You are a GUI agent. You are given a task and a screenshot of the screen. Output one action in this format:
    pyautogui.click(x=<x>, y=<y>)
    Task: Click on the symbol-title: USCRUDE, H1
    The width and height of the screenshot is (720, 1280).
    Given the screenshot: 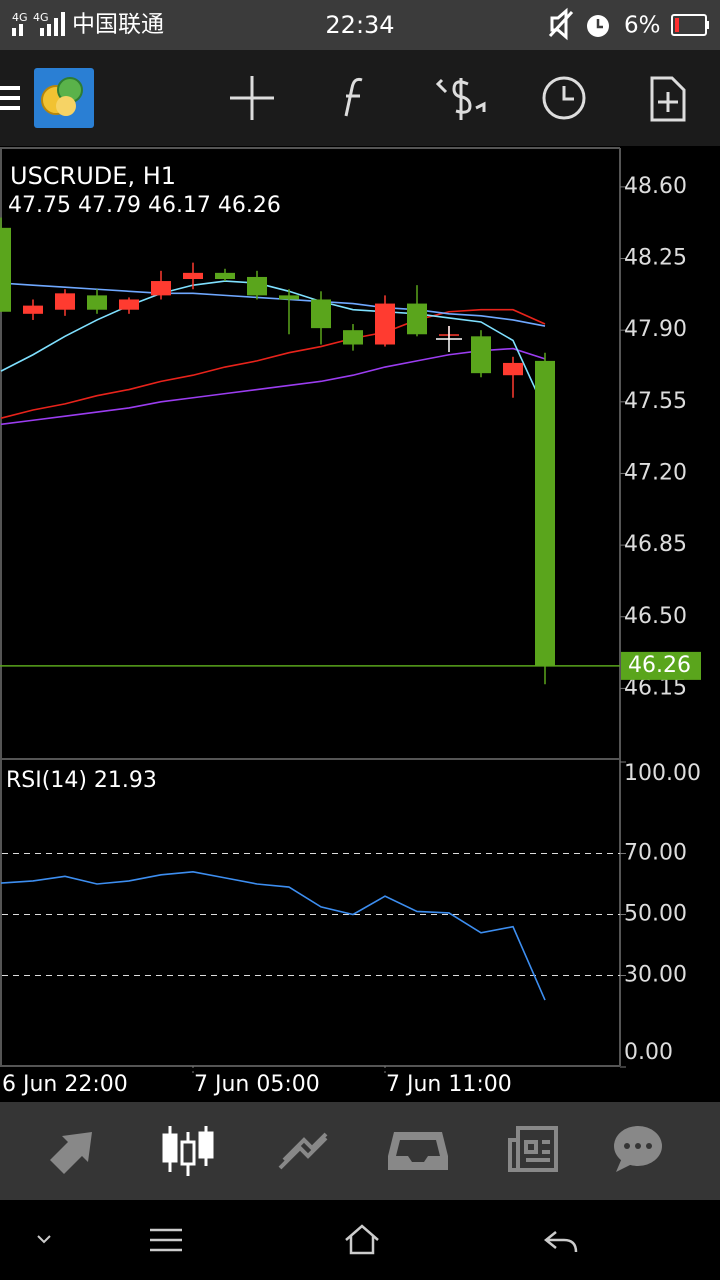 What is the action you would take?
    pyautogui.click(x=93, y=176)
    